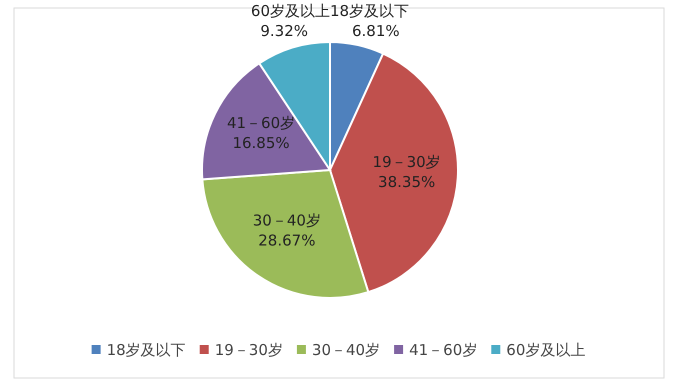  Describe the element at coordinates (443, 350) in the screenshot. I see `legend-label: 41－60岁` at that location.